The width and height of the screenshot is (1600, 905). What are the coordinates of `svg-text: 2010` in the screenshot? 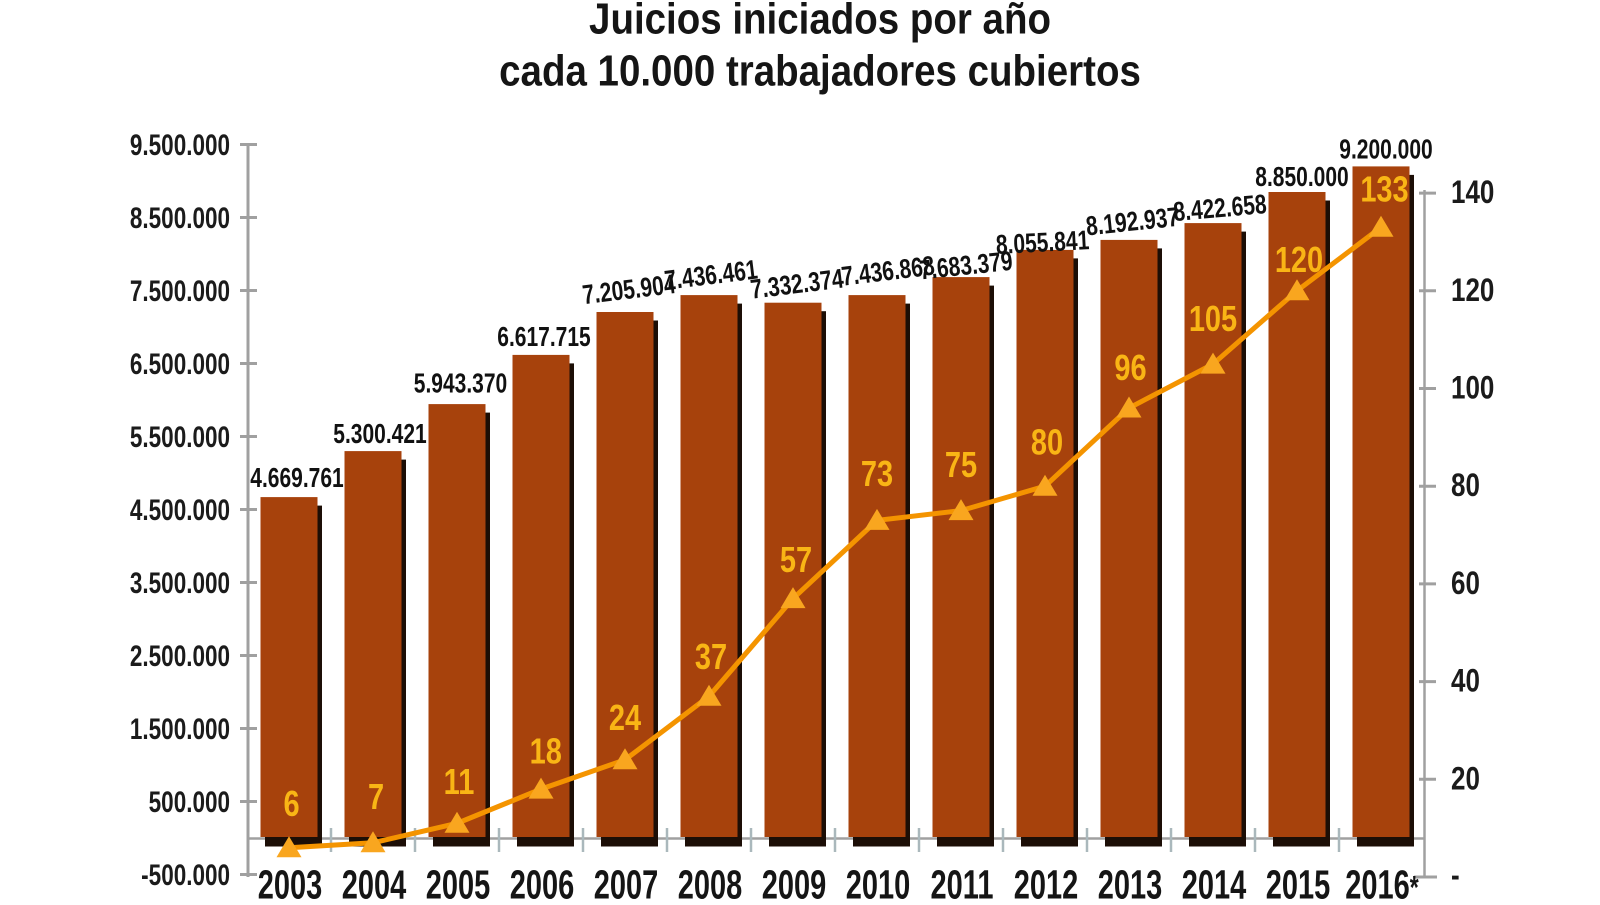 It's located at (878, 880).